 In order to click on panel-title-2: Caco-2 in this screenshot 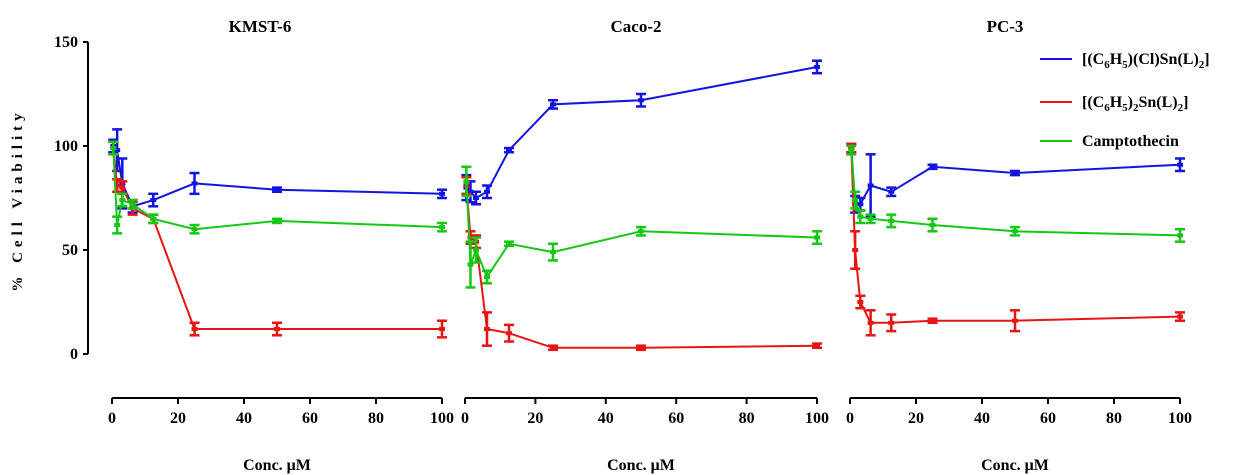, I will do `click(636, 26)`.